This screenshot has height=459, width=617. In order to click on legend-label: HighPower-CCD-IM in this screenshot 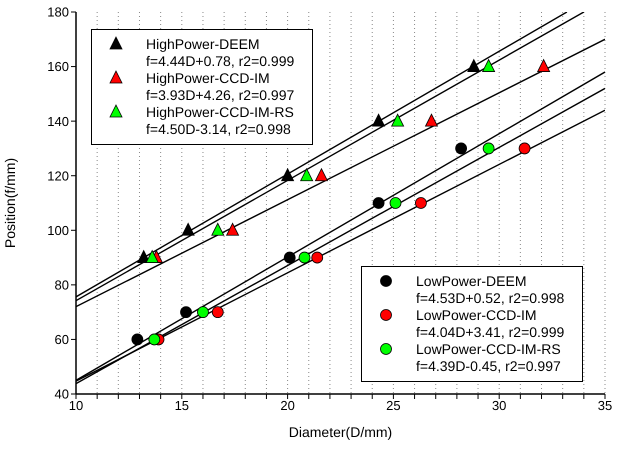, I will do `click(208, 78)`.